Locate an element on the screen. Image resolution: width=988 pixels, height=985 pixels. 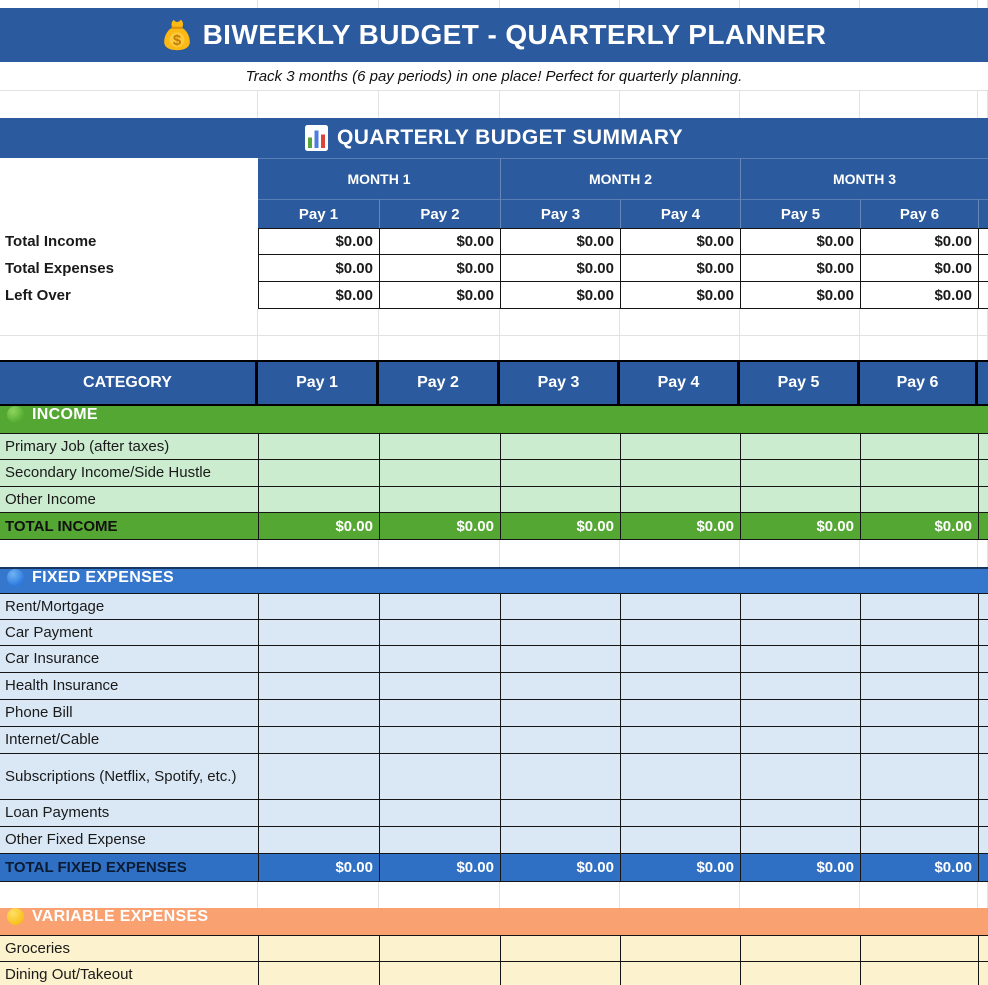
month-header-cell: MONTH 1 is located at coordinates (379, 178).